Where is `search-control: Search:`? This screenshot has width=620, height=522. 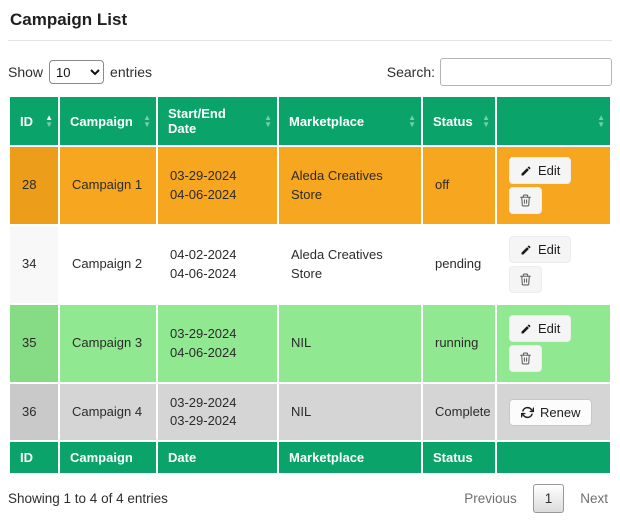
search-control: Search: is located at coordinates (499, 72).